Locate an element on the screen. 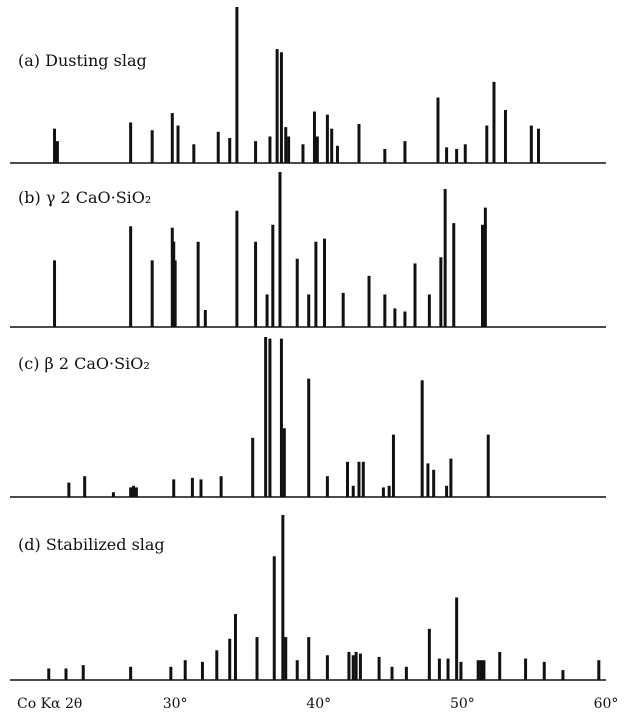  panel-label: (d) Stabilized slag is located at coordinates (91, 544).